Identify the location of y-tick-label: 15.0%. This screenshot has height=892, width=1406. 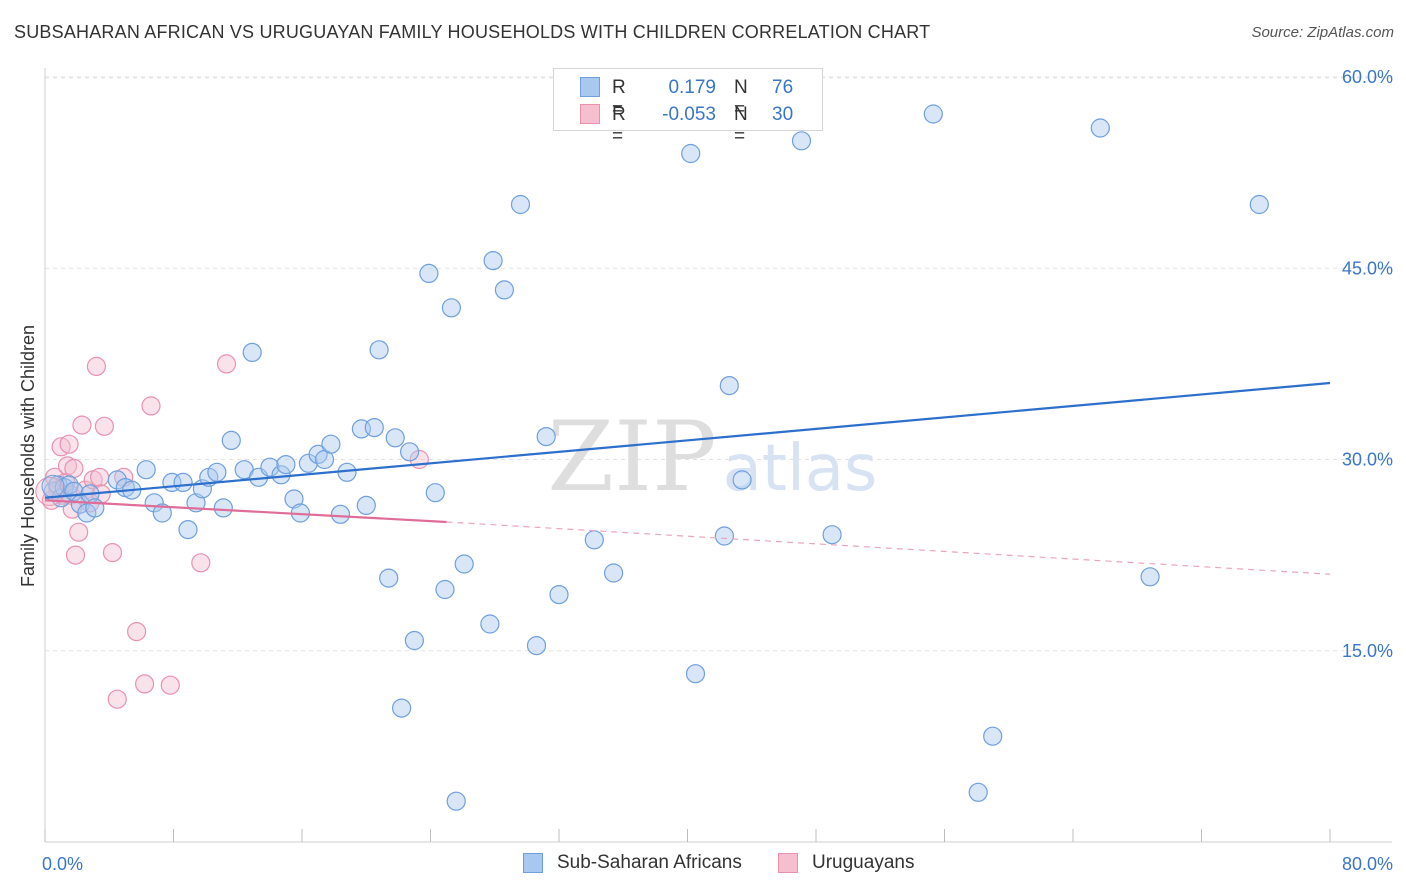
(1367, 651).